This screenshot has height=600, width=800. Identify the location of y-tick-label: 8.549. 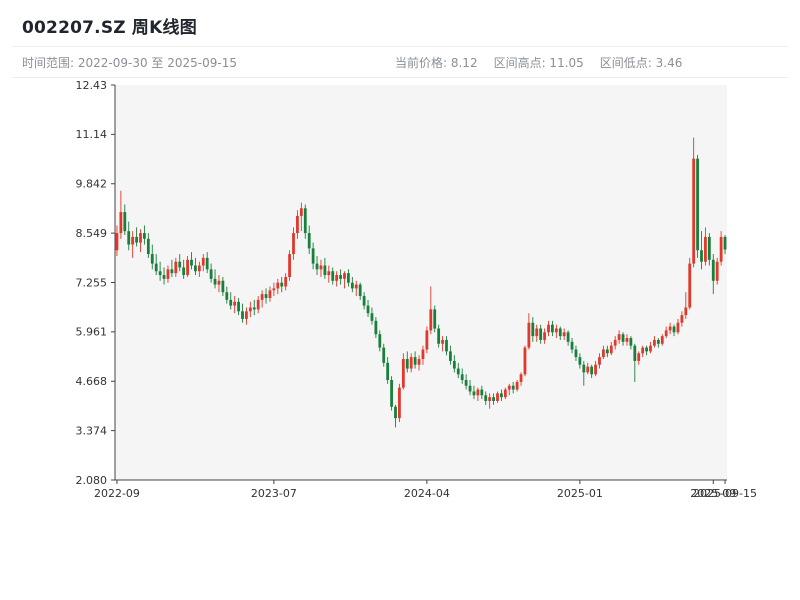
(92, 233).